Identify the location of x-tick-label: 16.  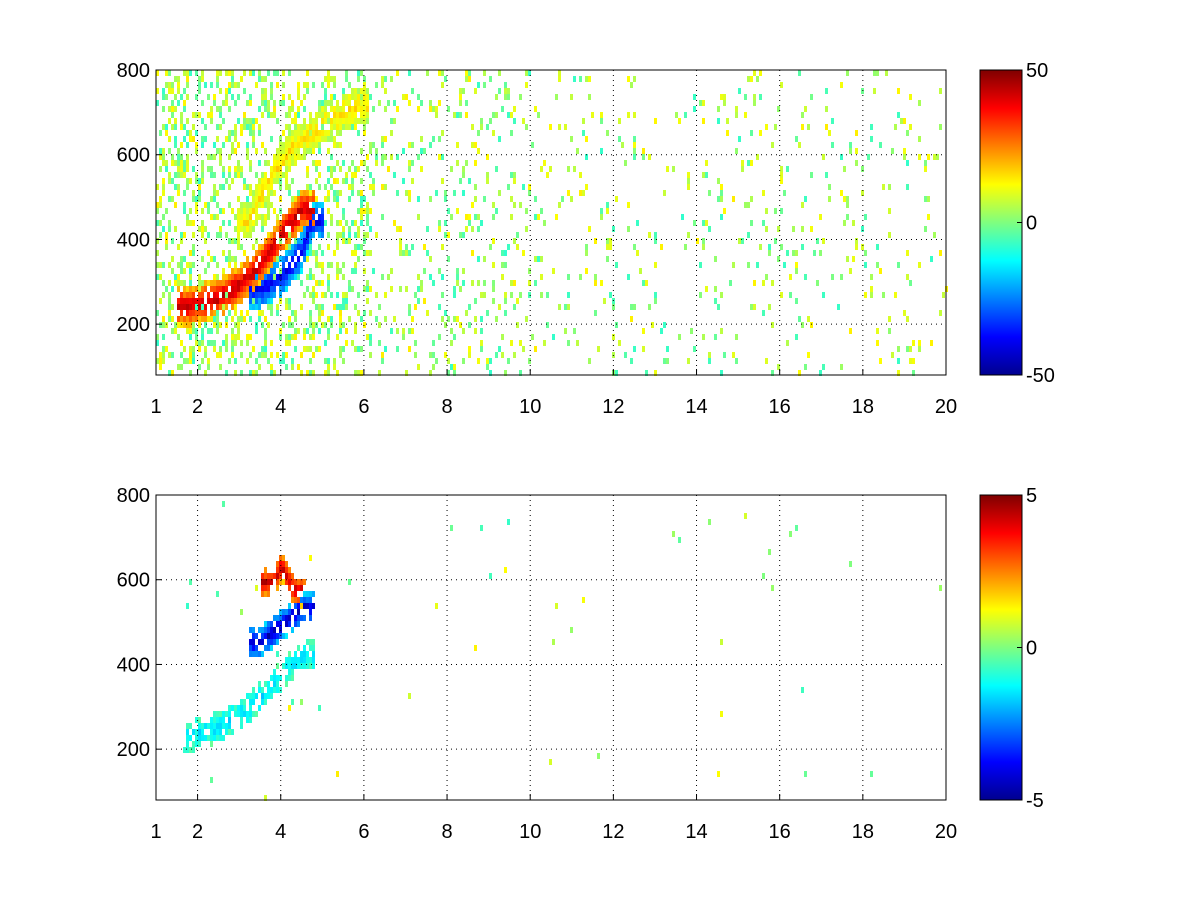
(780, 832).